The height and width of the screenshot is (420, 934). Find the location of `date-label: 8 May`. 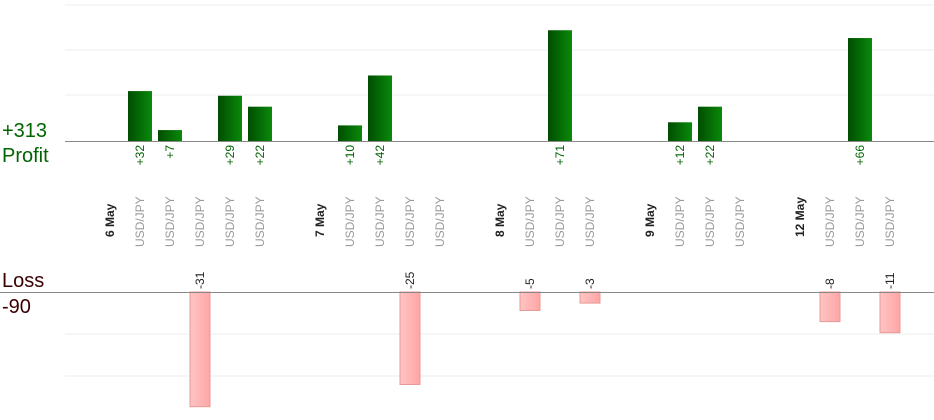

date-label: 8 May is located at coordinates (500, 220).